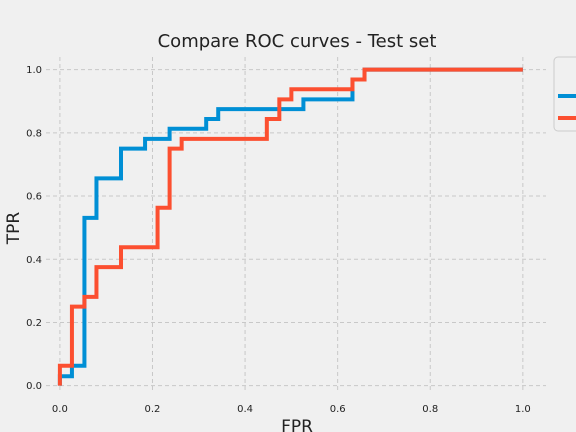 The width and height of the screenshot is (576, 432). I want to click on y-axis-label: TPR, so click(14, 229).